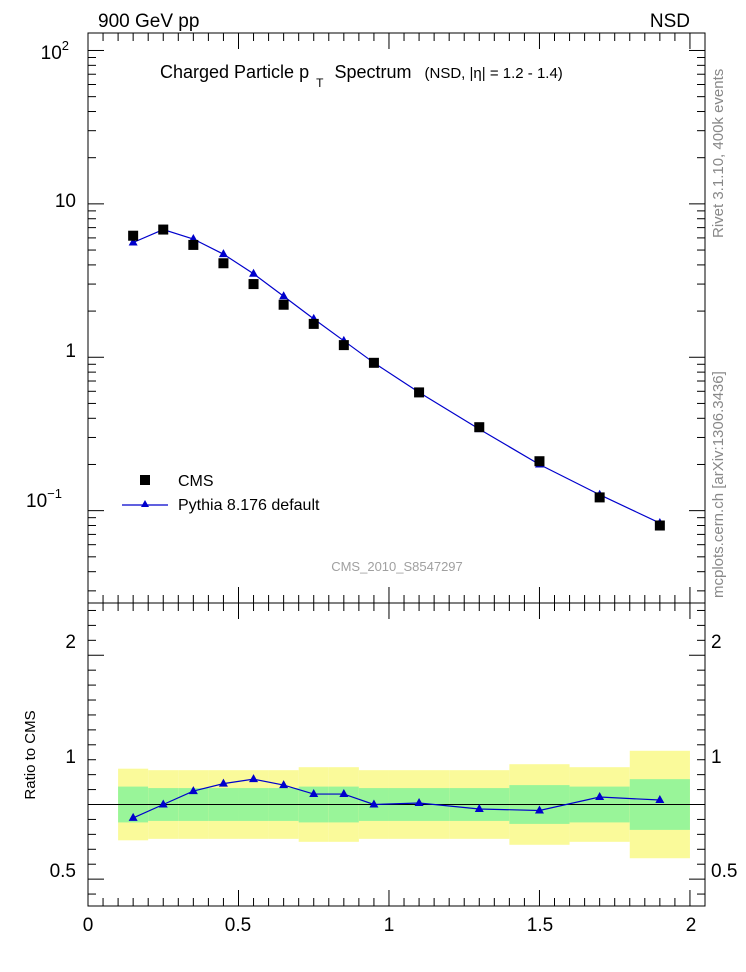 The height and width of the screenshot is (972, 746). I want to click on ytick-100-exp: 2, so click(65, 45).